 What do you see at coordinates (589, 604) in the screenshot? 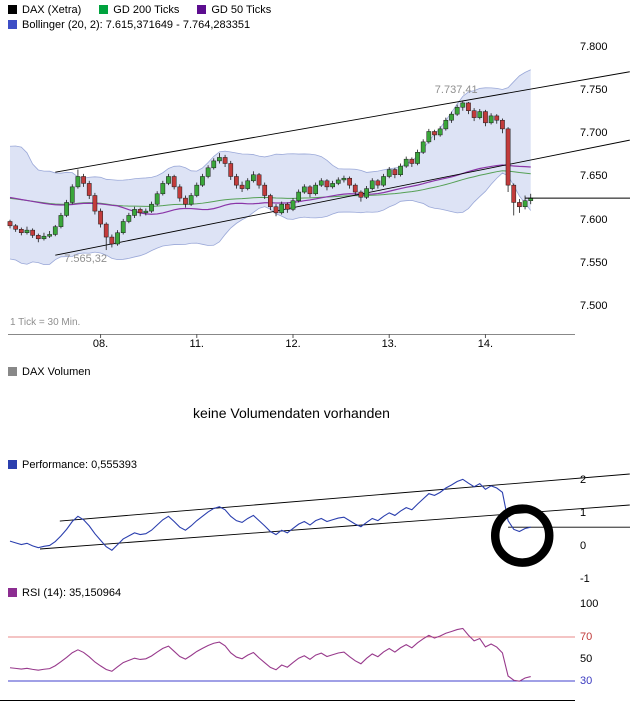
I see `rsi-axis-label: 100` at bounding box center [589, 604].